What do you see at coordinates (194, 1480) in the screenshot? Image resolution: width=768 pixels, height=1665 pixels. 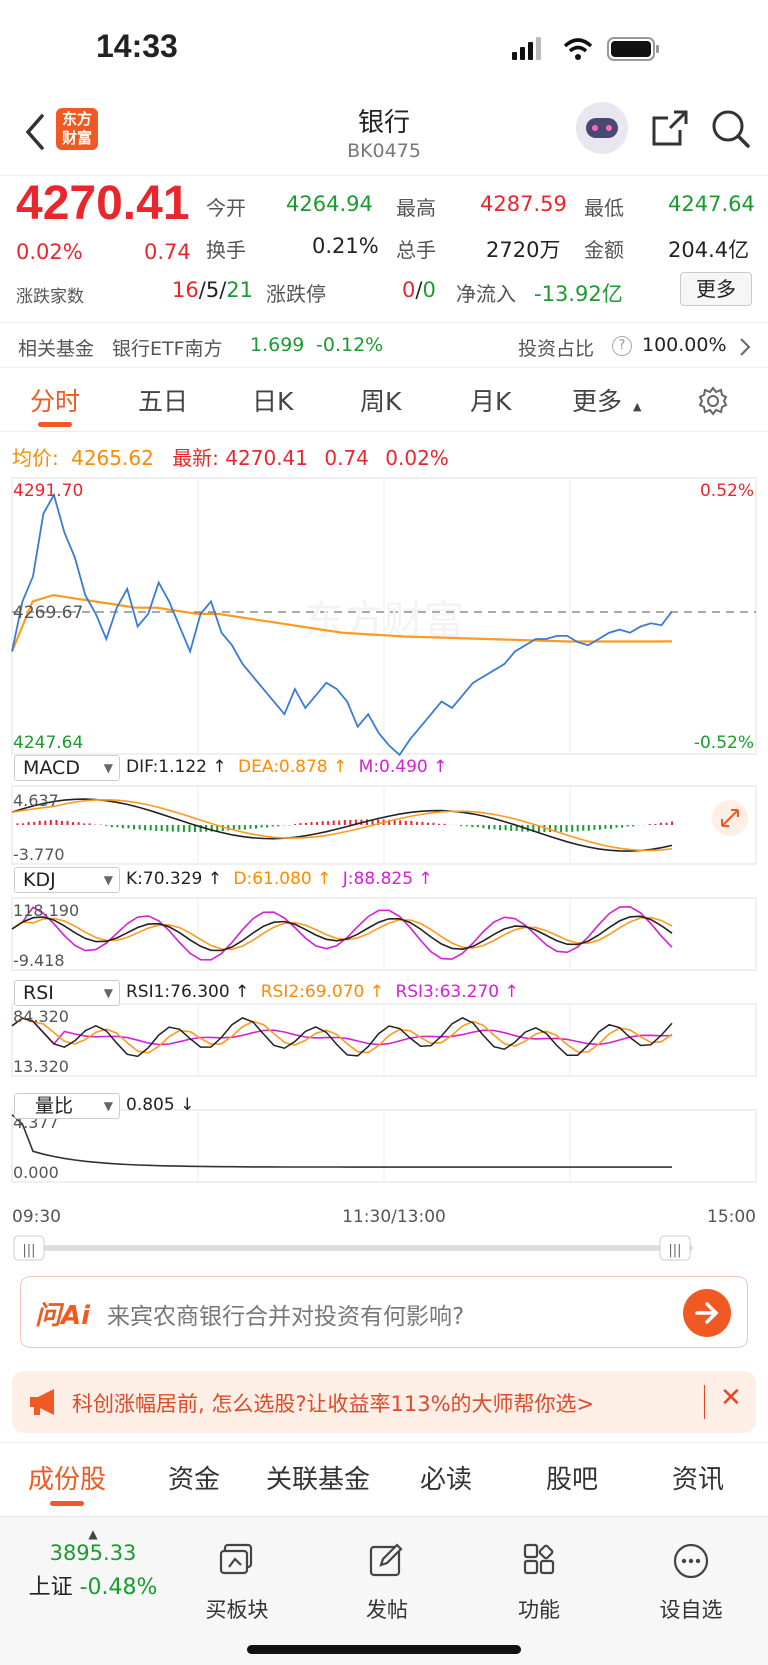 I see `tab-funds-flow: 资金` at bounding box center [194, 1480].